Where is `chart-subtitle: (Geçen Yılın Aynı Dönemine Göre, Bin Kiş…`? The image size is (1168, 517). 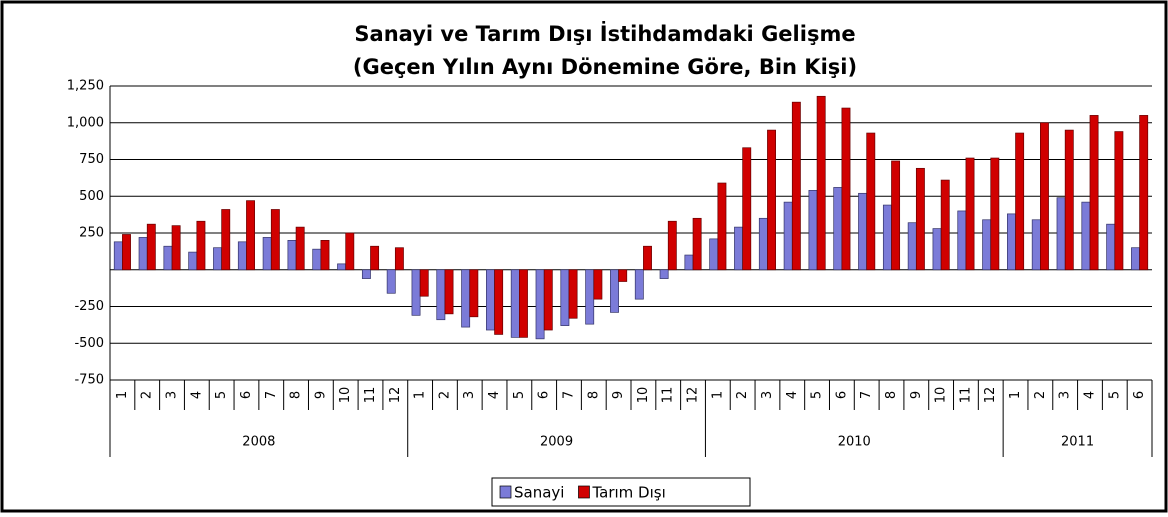
chart-subtitle: (Geçen Yılın Aynı Dönemine Göre, Bin Kiş… is located at coordinates (605, 67).